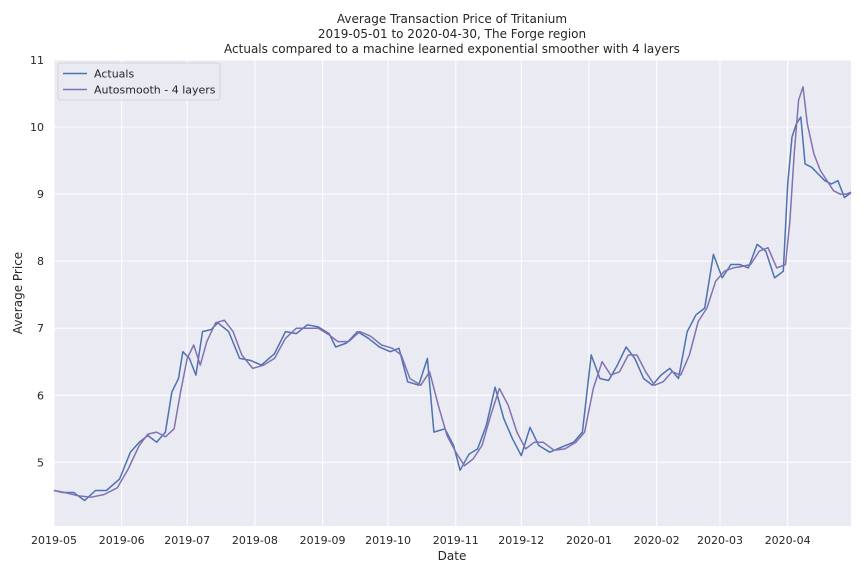 The height and width of the screenshot is (576, 864). What do you see at coordinates (114, 74) in the screenshot?
I see `legend-label-actuals: Actuals` at bounding box center [114, 74].